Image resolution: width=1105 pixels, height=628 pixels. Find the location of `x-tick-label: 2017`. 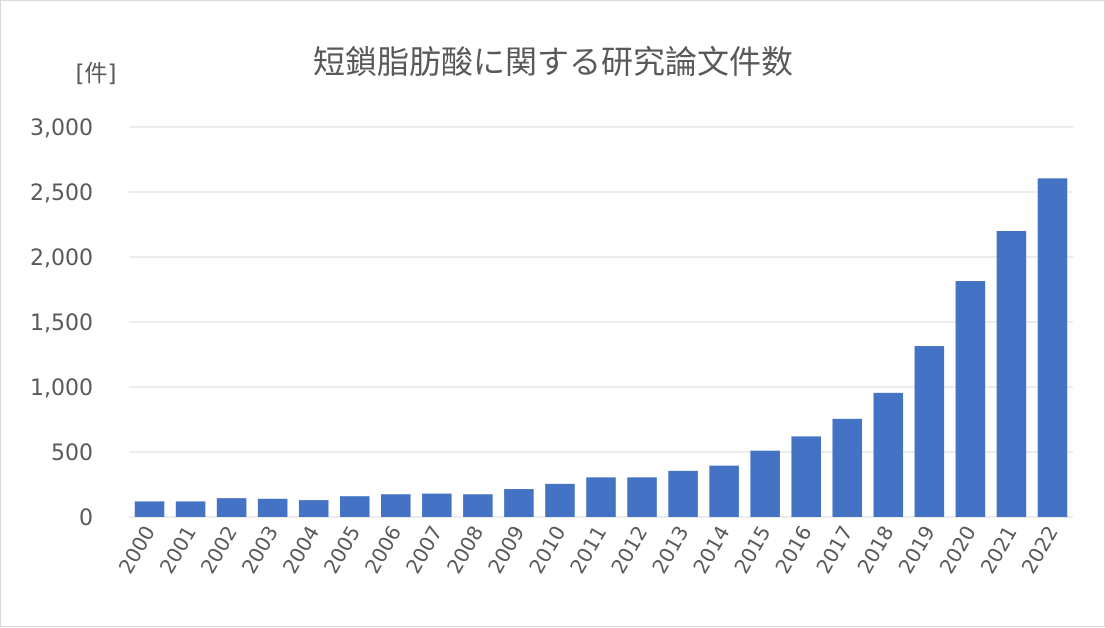

x-tick-label: 2017 is located at coordinates (834, 550).